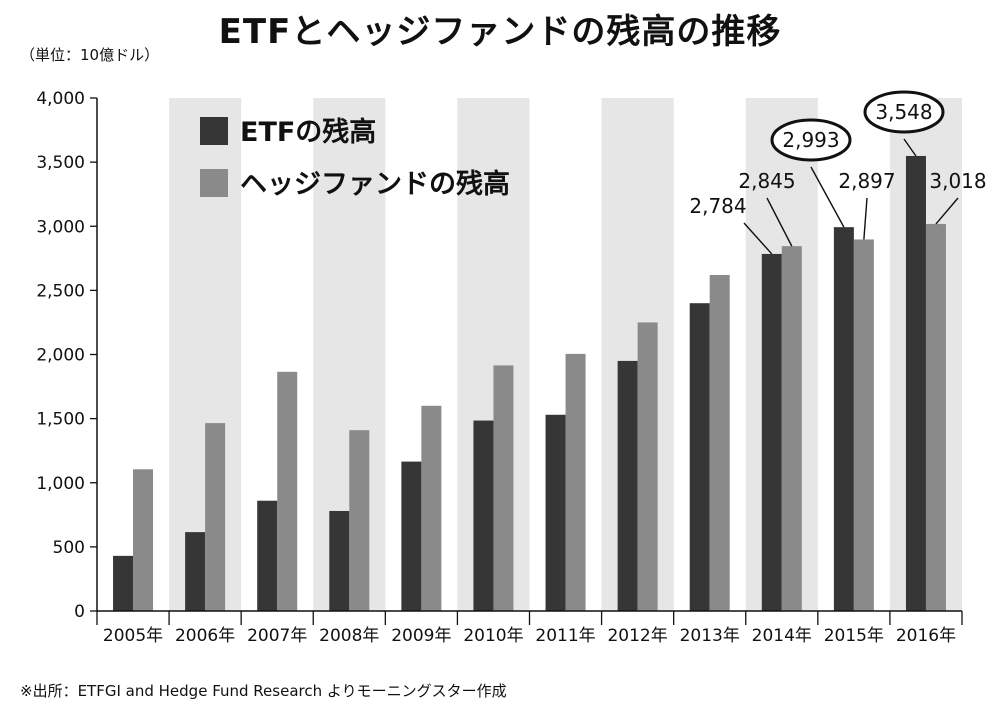 Image resolution: width=1000 pixels, height=708 pixels. Describe the element at coordinates (60, 420) in the screenshot. I see `y-tick-label: 1,500` at that location.